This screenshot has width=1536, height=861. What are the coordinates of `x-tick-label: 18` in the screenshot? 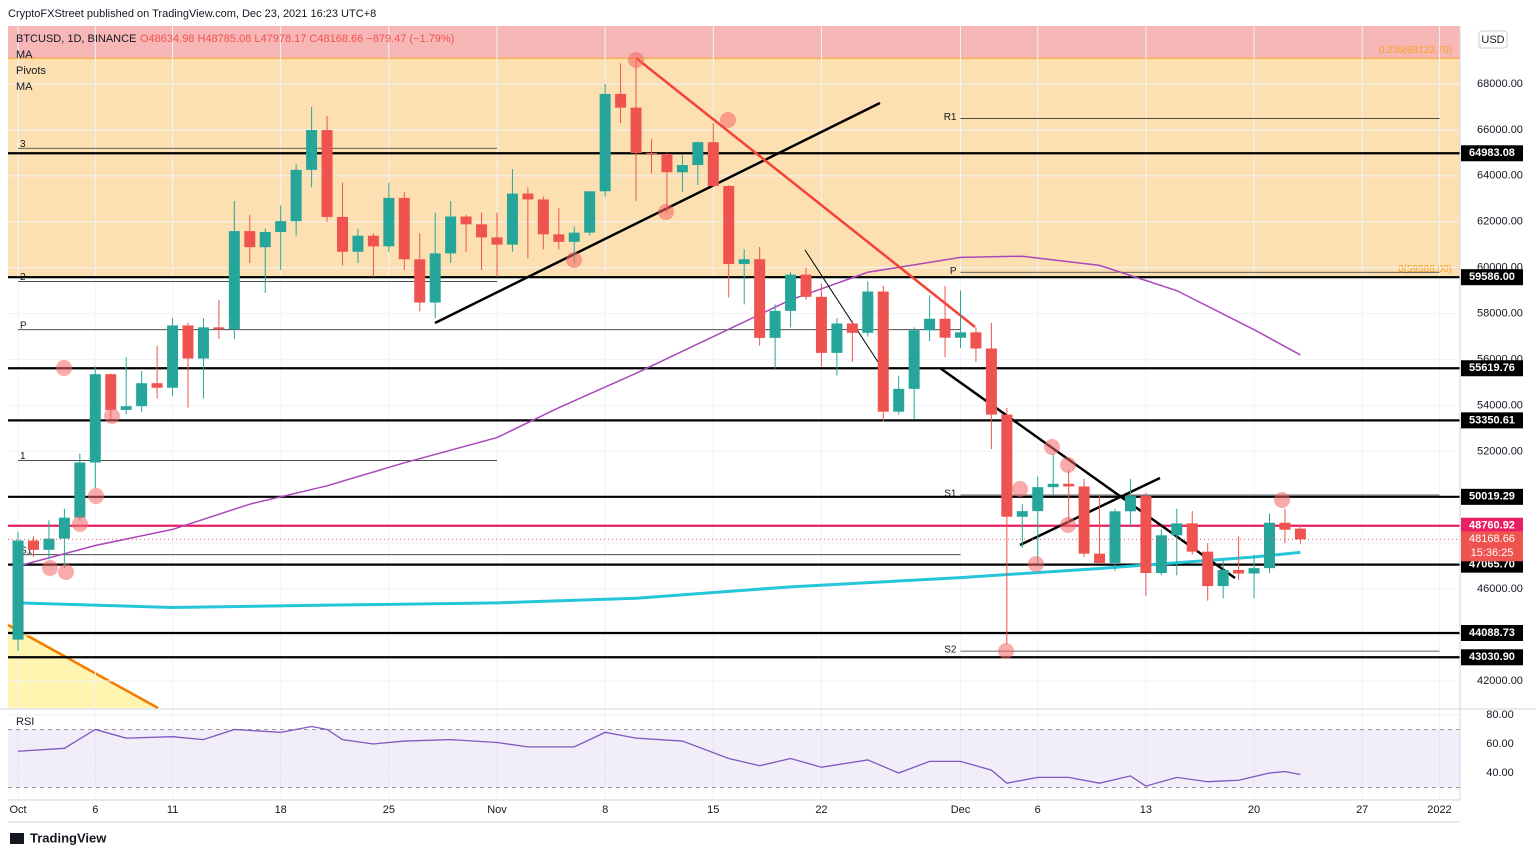 It's located at (281, 810).